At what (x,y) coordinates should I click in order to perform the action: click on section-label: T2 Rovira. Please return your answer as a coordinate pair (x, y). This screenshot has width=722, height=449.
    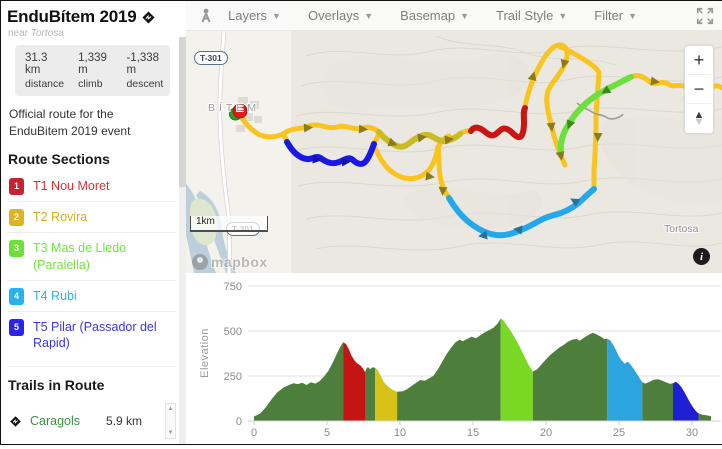
    Looking at the image, I should click on (60, 216).